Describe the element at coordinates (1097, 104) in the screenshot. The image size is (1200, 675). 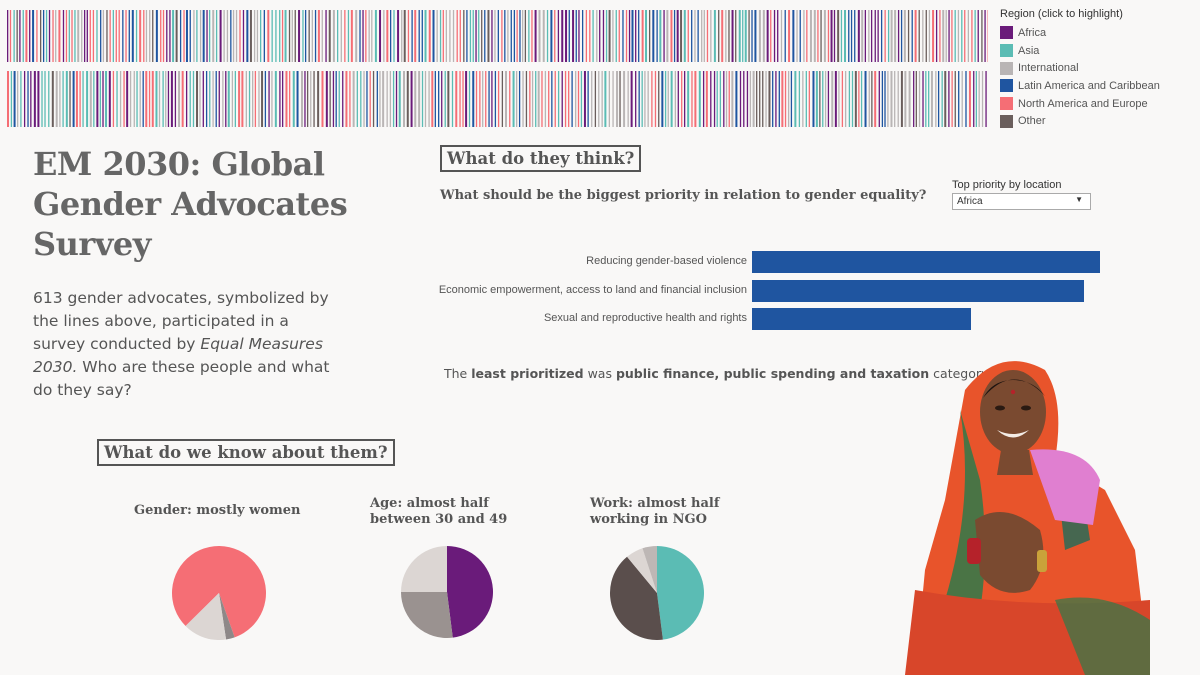
I see `legend-item-north-america-and-europe: North America and Europe` at that location.